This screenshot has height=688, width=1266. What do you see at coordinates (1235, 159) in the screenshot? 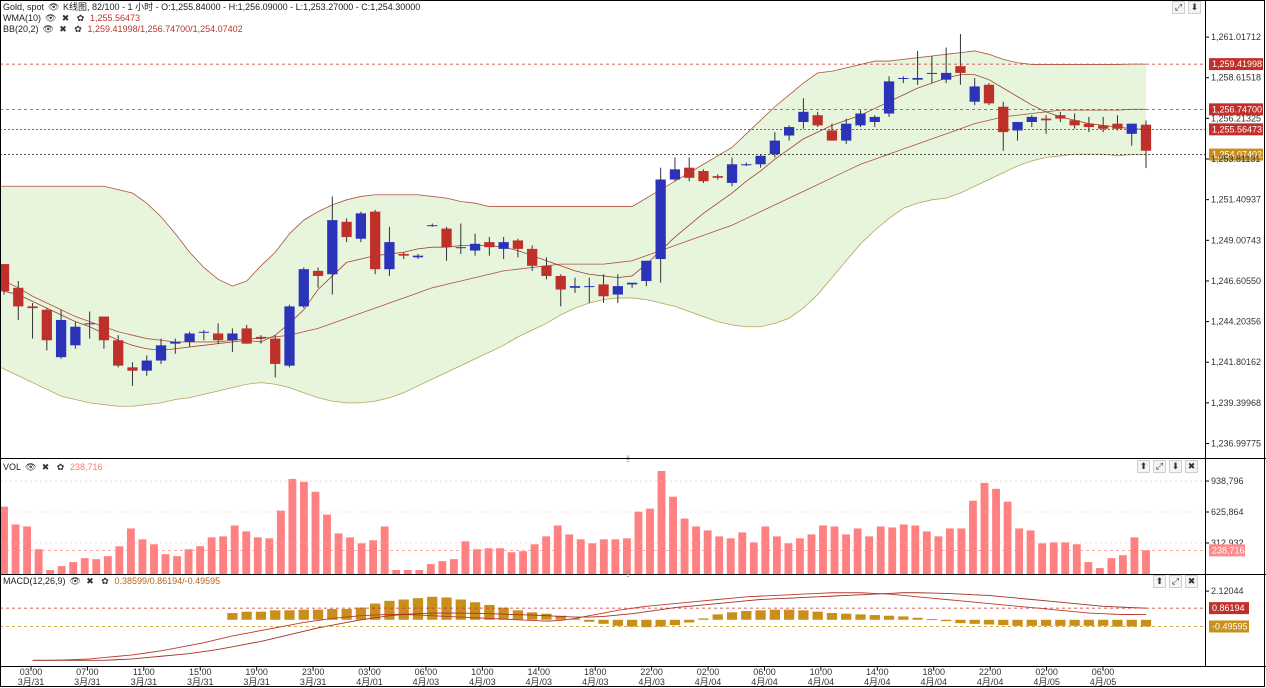
I see `price-tick-label: 1,253.81131` at bounding box center [1235, 159].